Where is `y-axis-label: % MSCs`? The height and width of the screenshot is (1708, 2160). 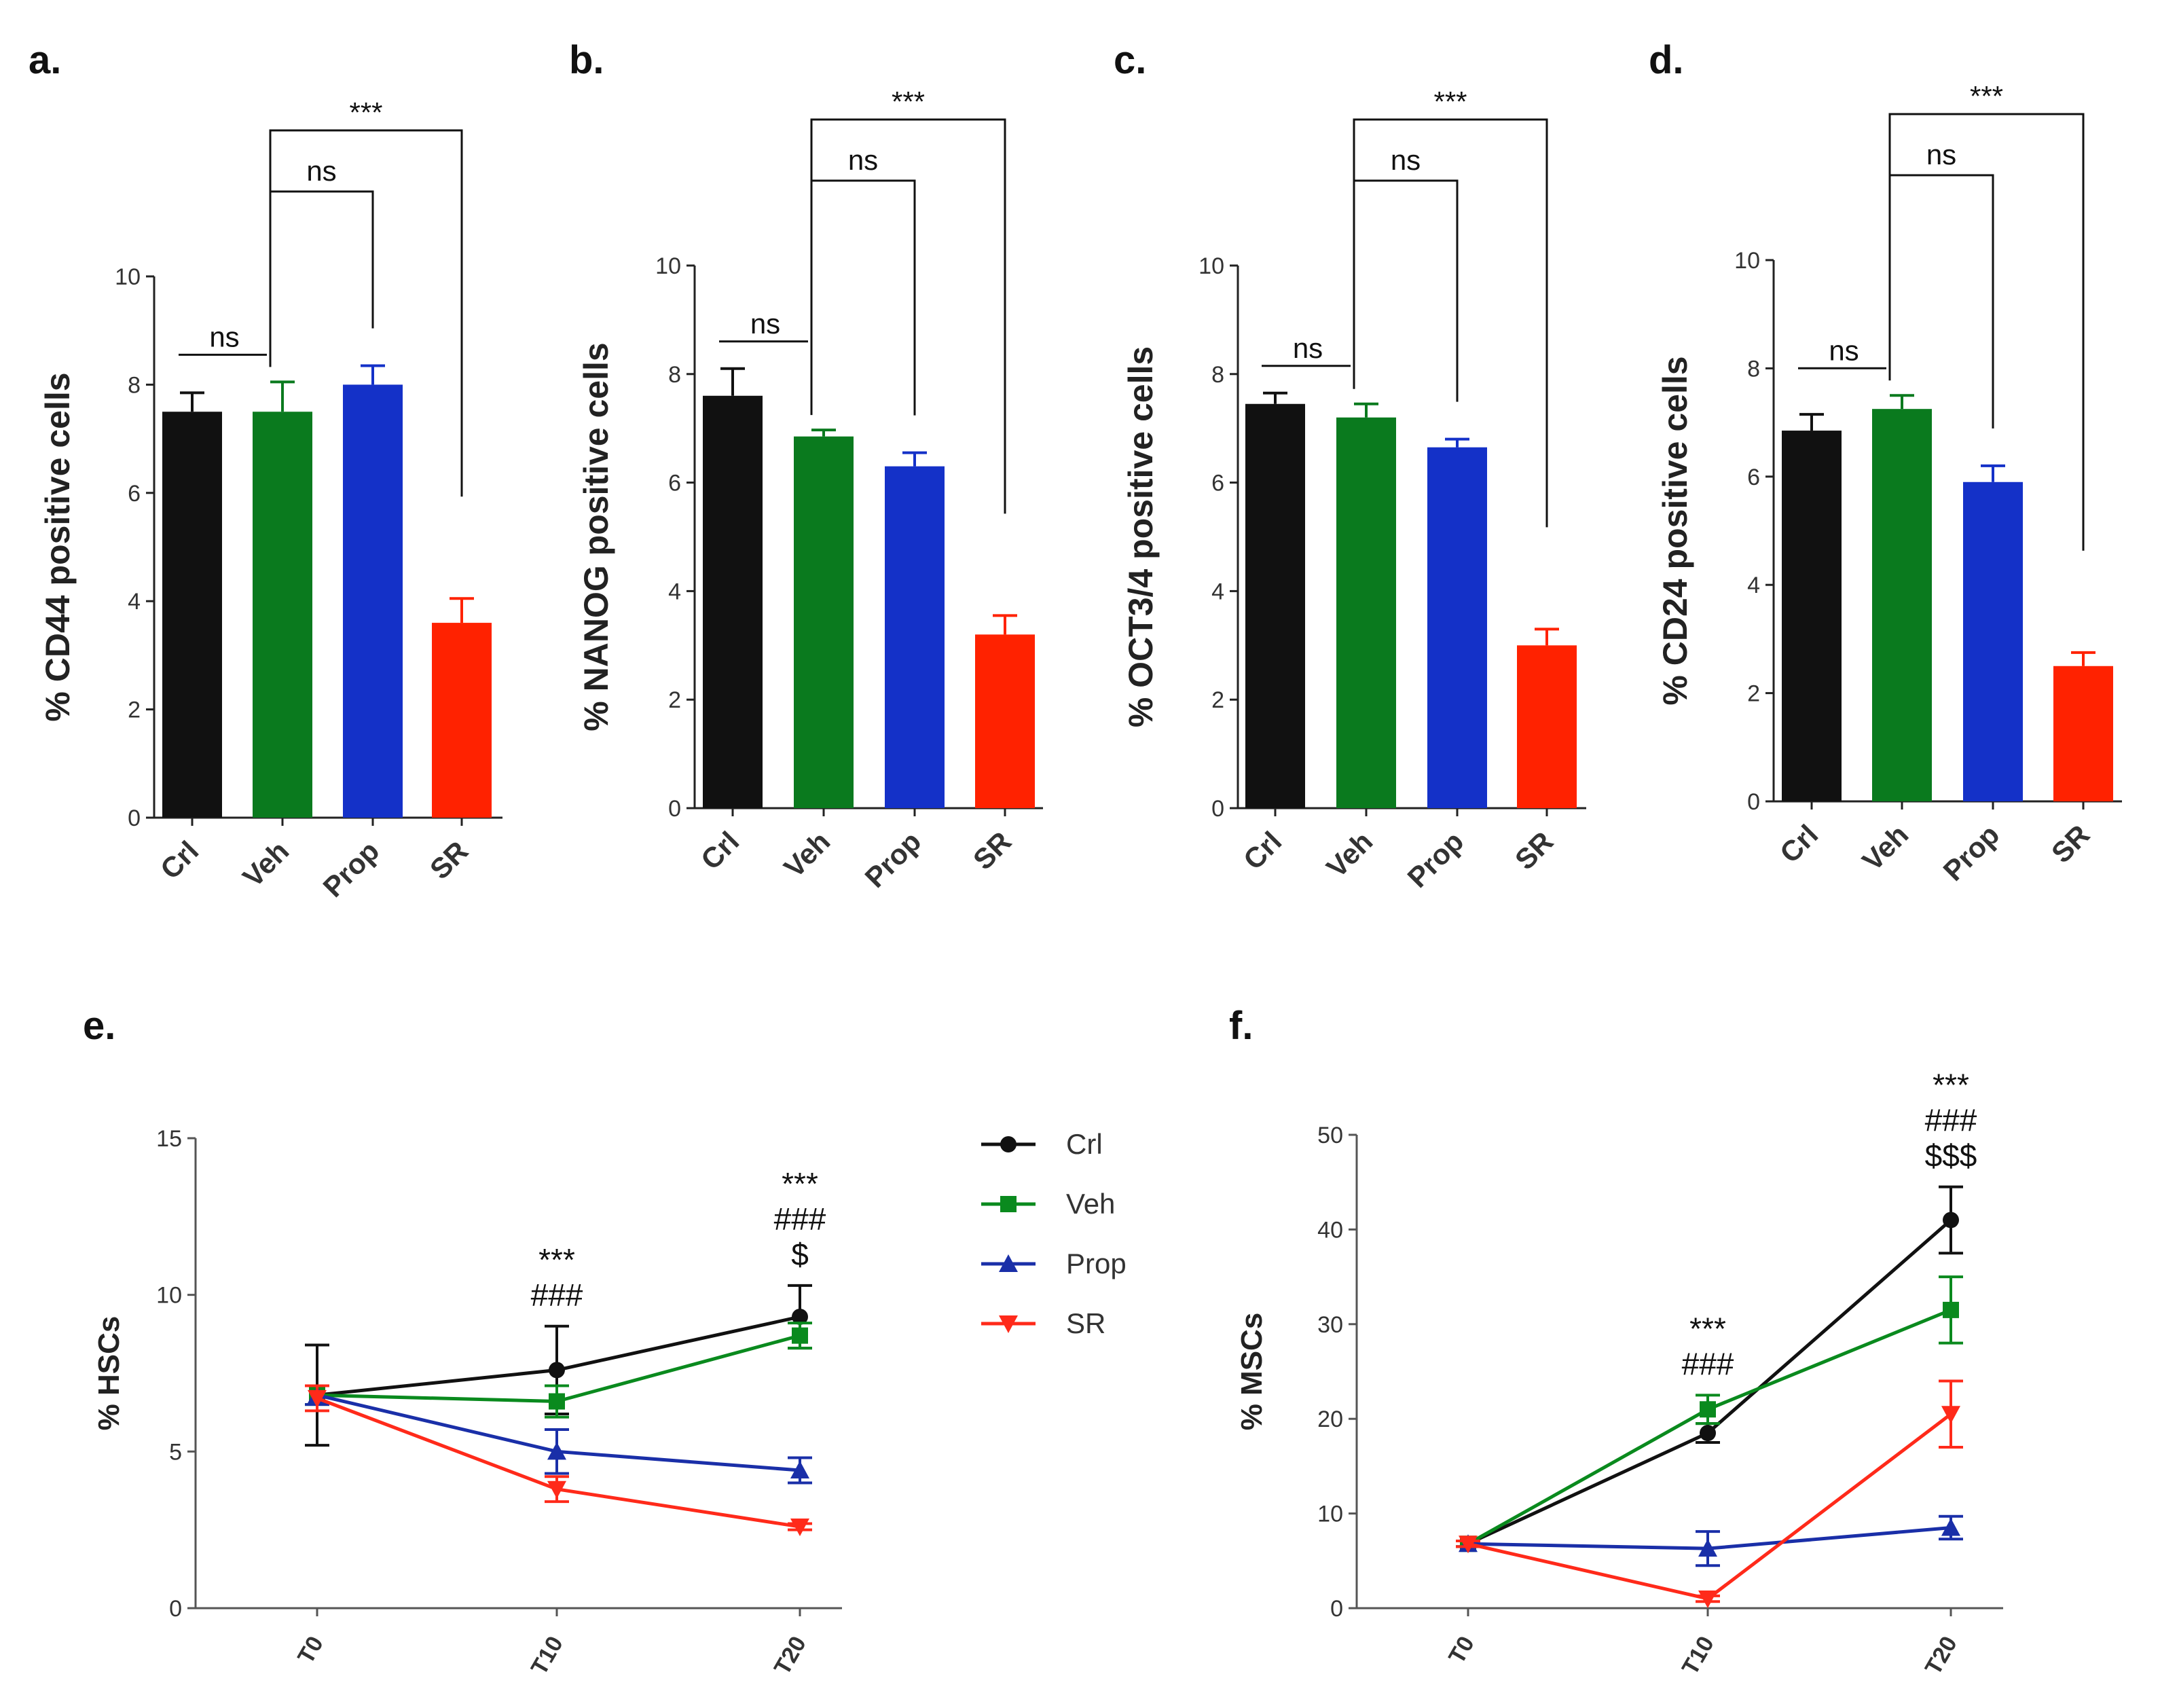
y-axis-label: % MSCs is located at coordinates (1251, 1372).